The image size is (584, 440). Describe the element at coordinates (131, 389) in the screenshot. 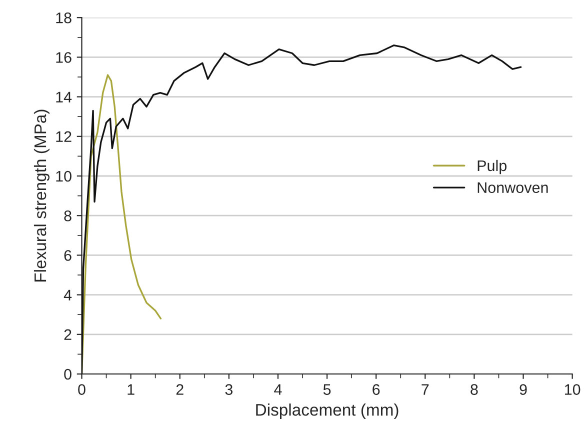

I see `x-tick-label: 1` at that location.